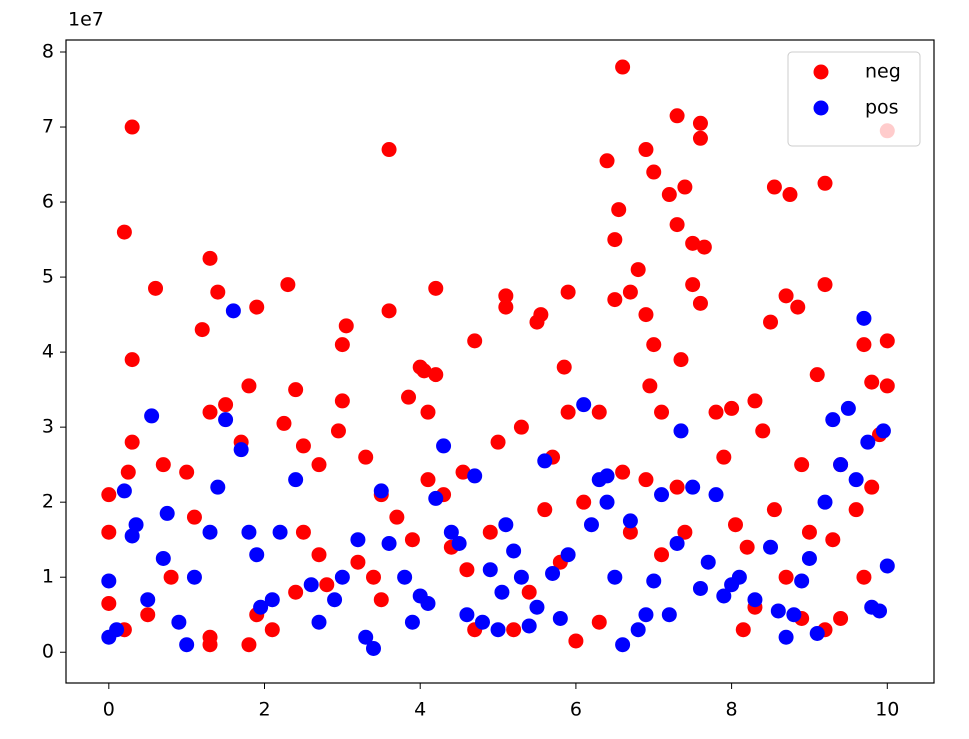 This screenshot has height=739, width=969. Describe the element at coordinates (821, 108) in the screenshot. I see `legend-marker` at that location.